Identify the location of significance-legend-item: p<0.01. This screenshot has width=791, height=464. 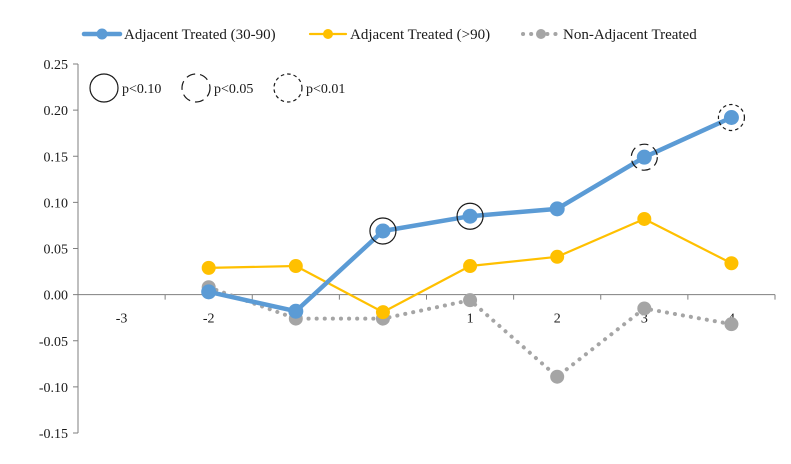
(309, 88).